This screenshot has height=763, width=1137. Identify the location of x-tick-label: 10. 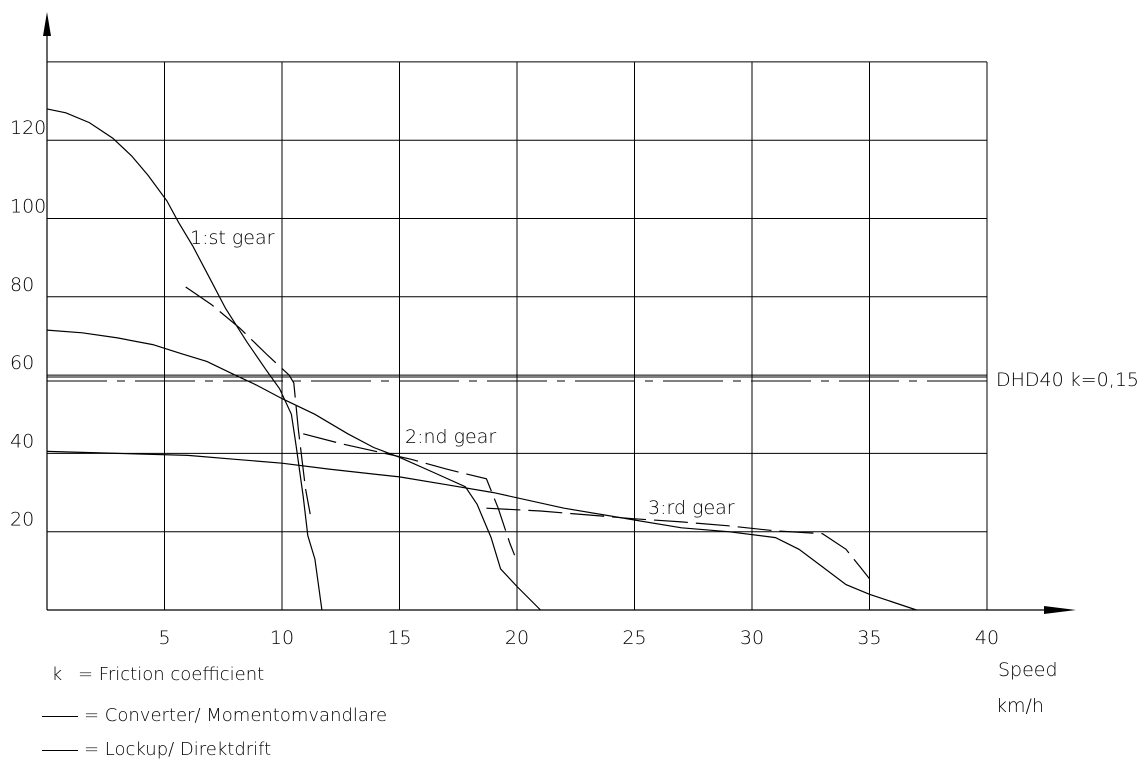
(282, 638).